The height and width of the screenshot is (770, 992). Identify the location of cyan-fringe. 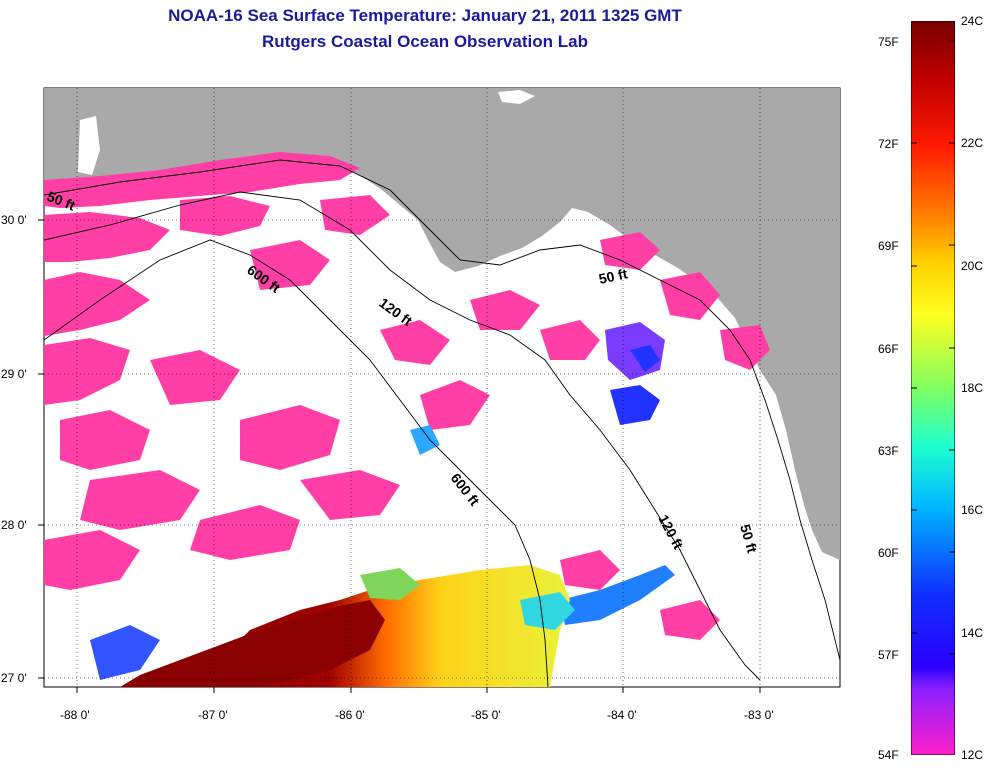
(547, 611).